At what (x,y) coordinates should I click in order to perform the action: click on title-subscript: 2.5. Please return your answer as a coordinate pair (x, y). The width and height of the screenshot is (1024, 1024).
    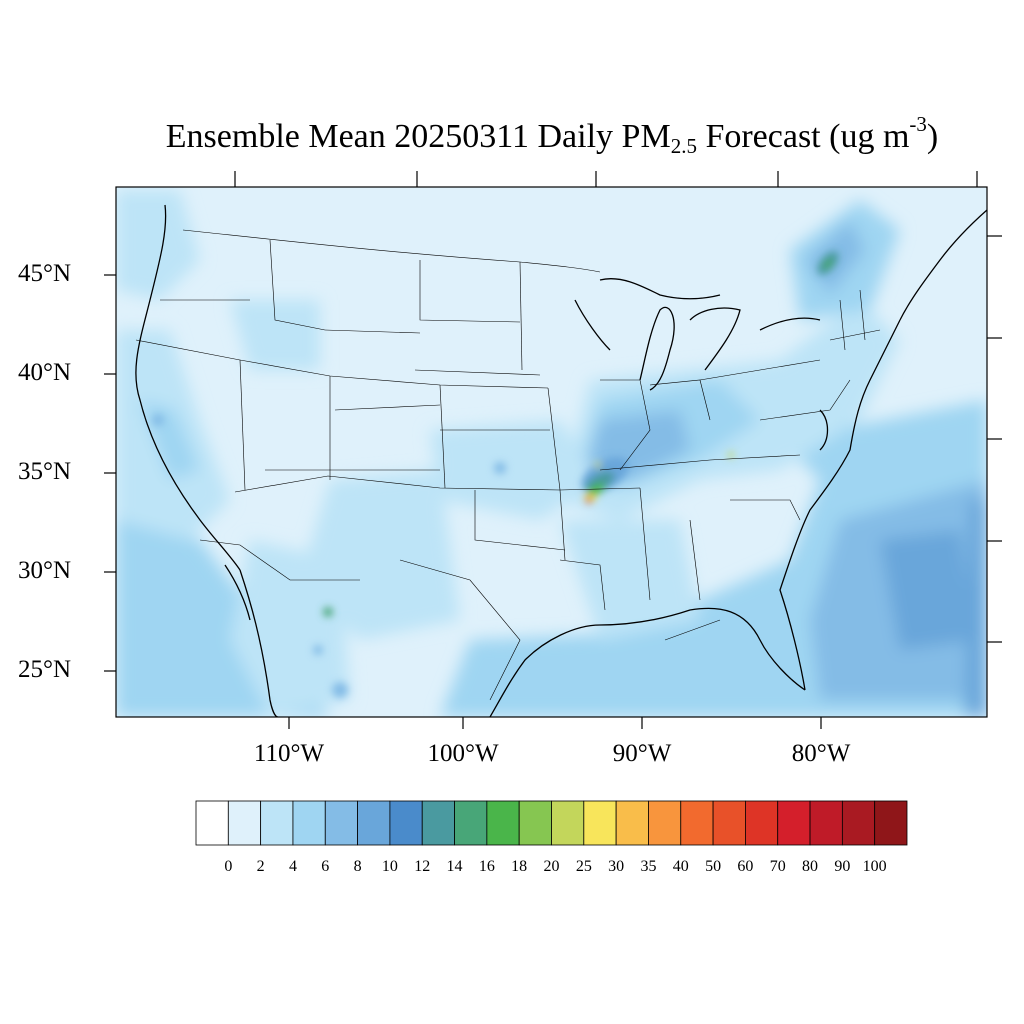
    Looking at the image, I should click on (683, 146).